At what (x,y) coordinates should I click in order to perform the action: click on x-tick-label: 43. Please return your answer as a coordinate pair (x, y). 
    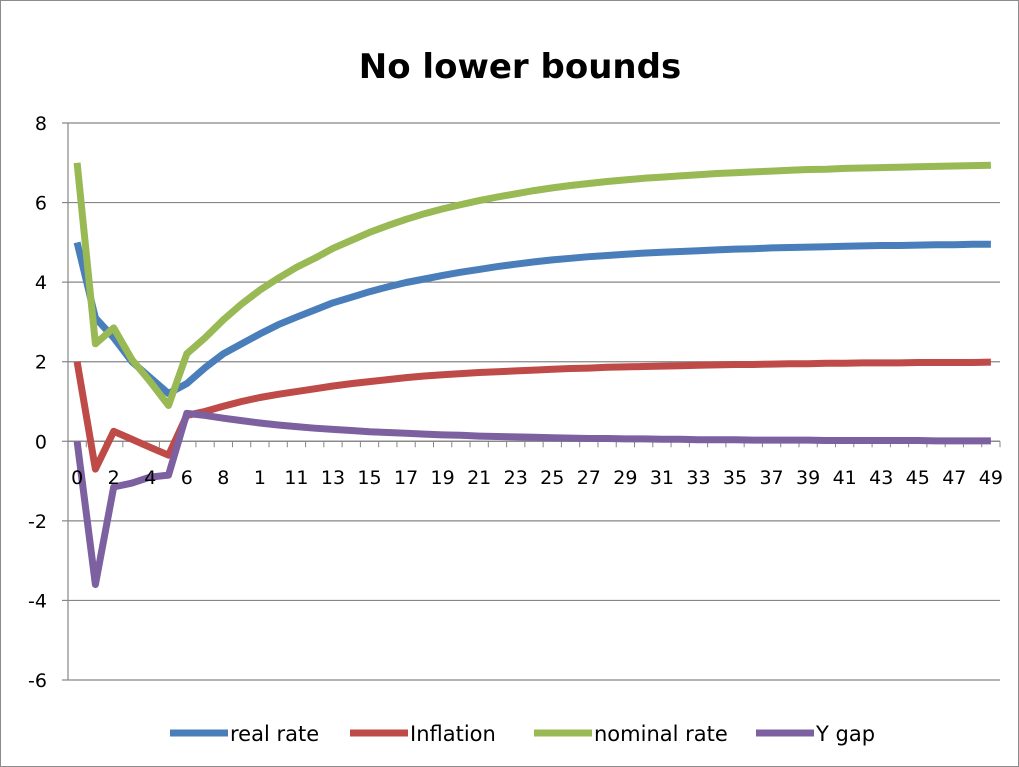
    Looking at the image, I should click on (881, 478).